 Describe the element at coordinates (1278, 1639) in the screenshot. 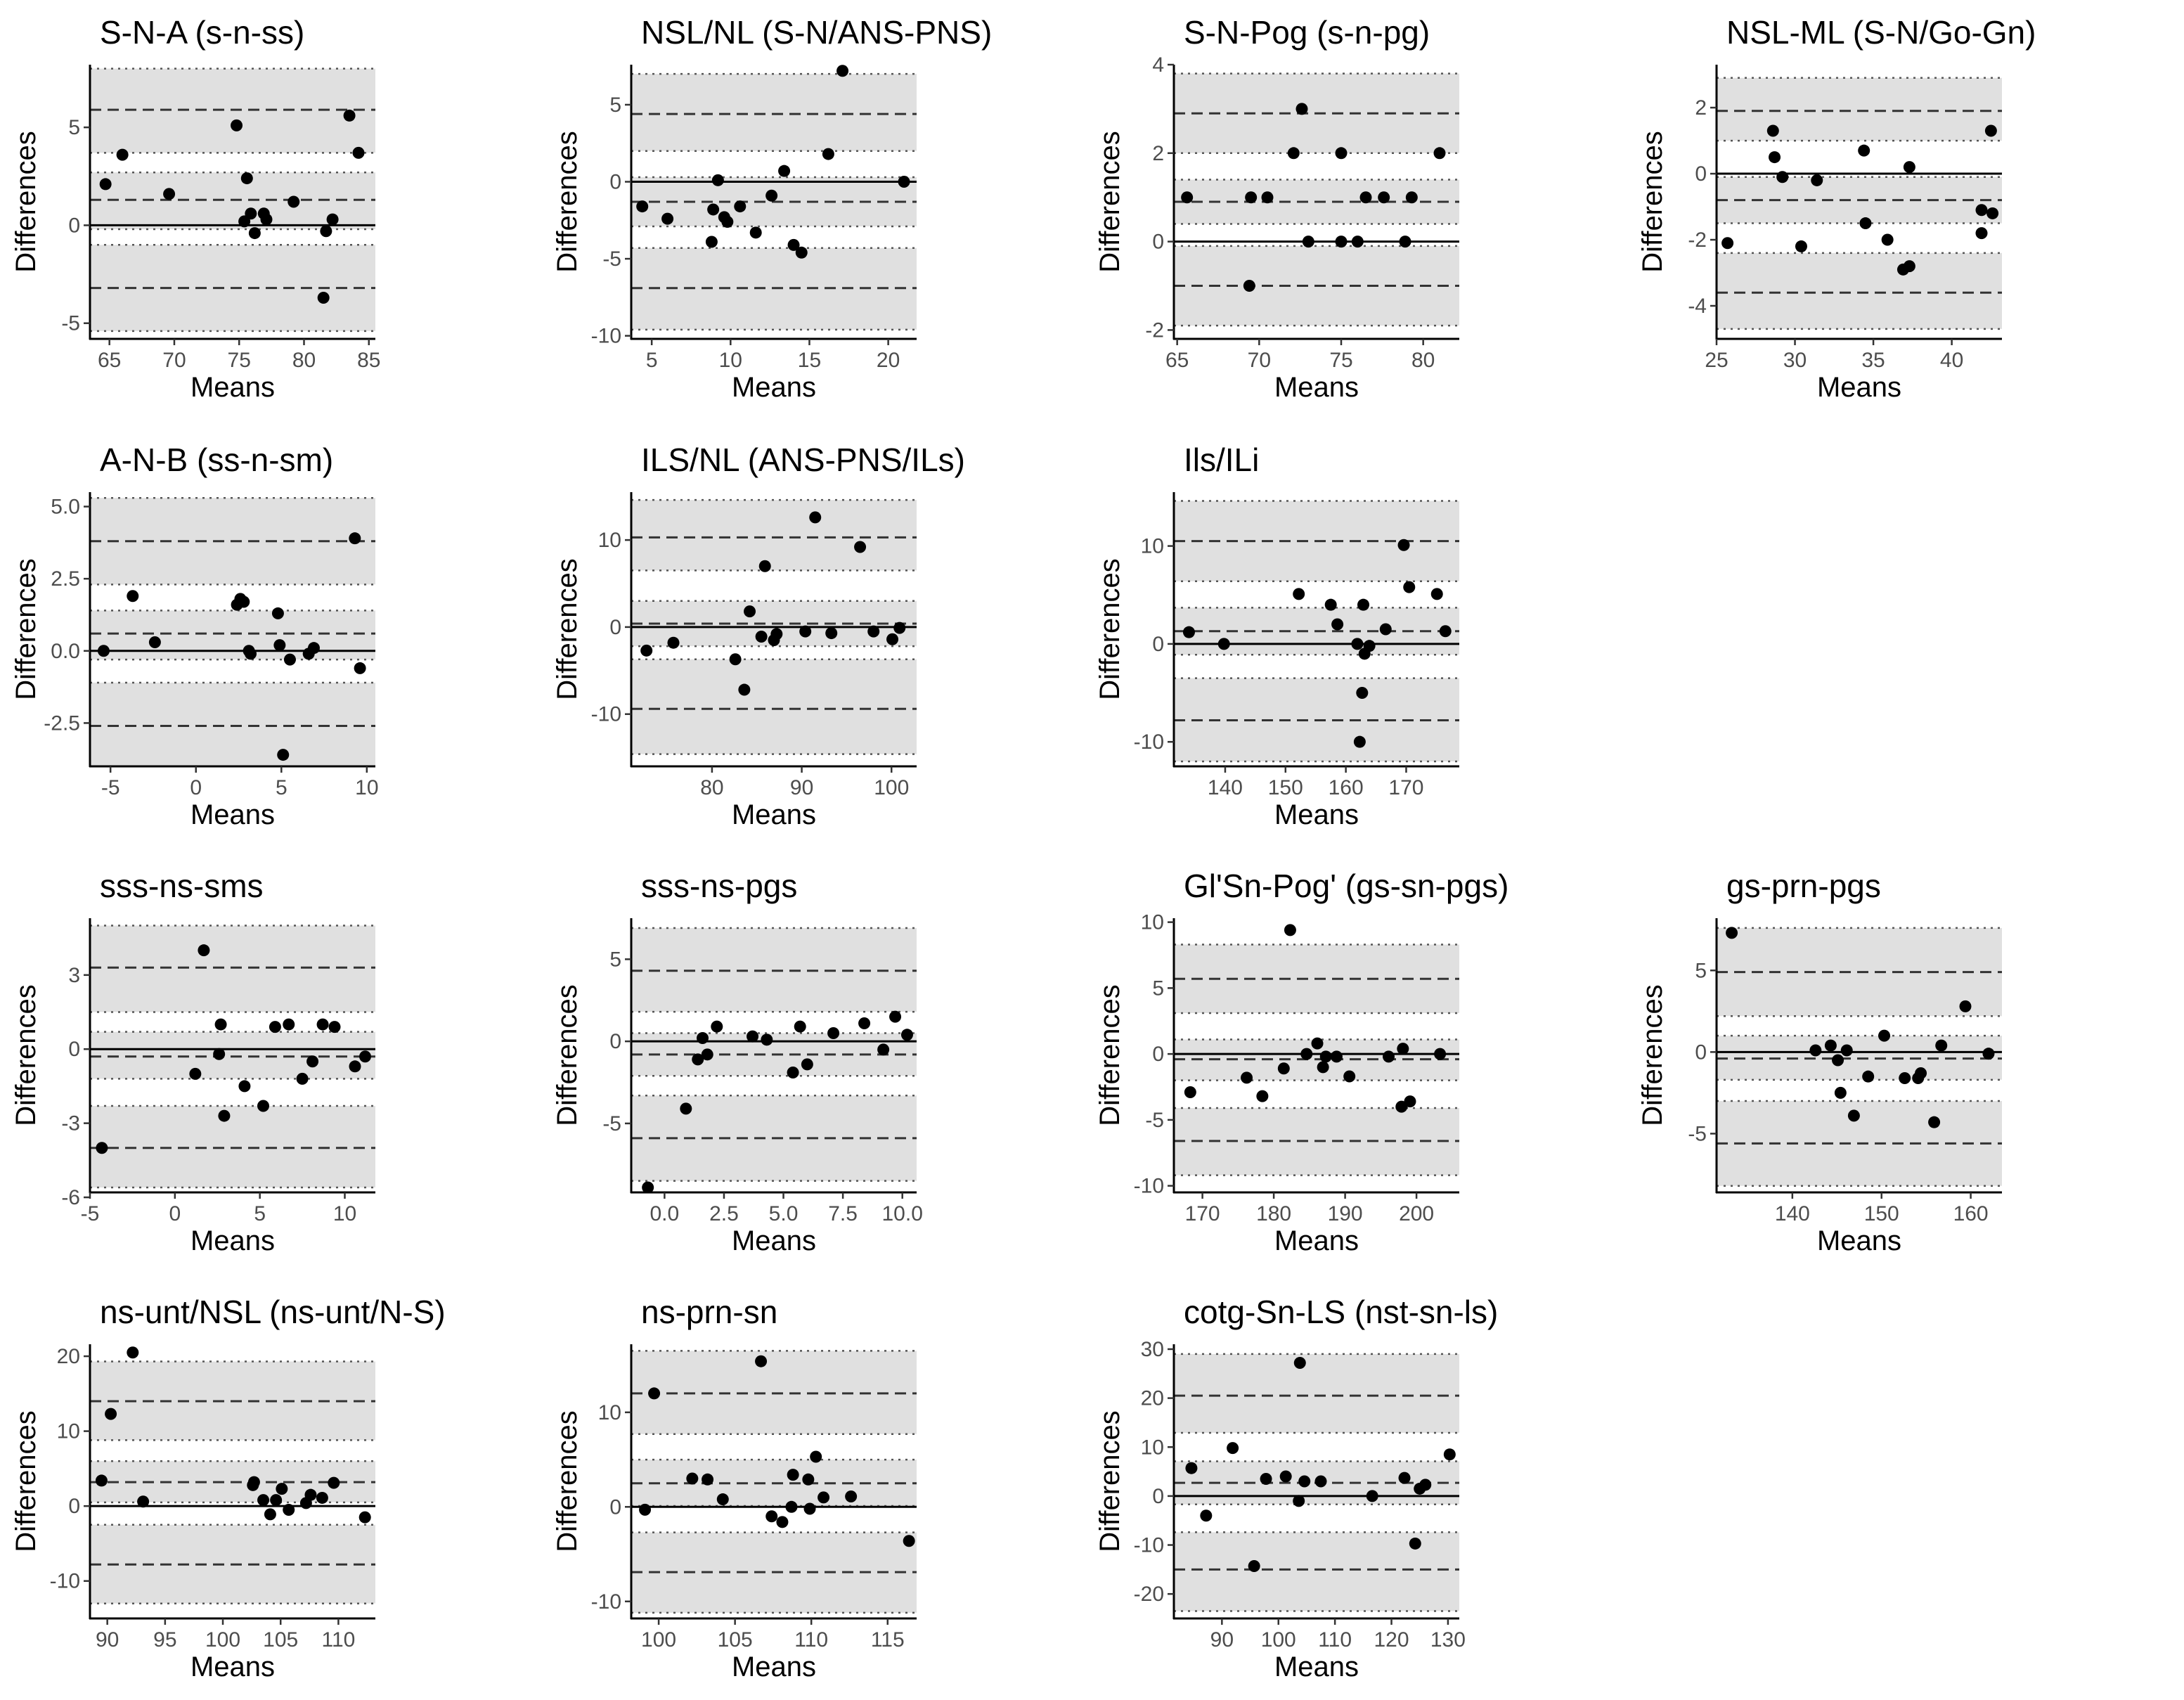

I see `x-tick-label: 100` at that location.